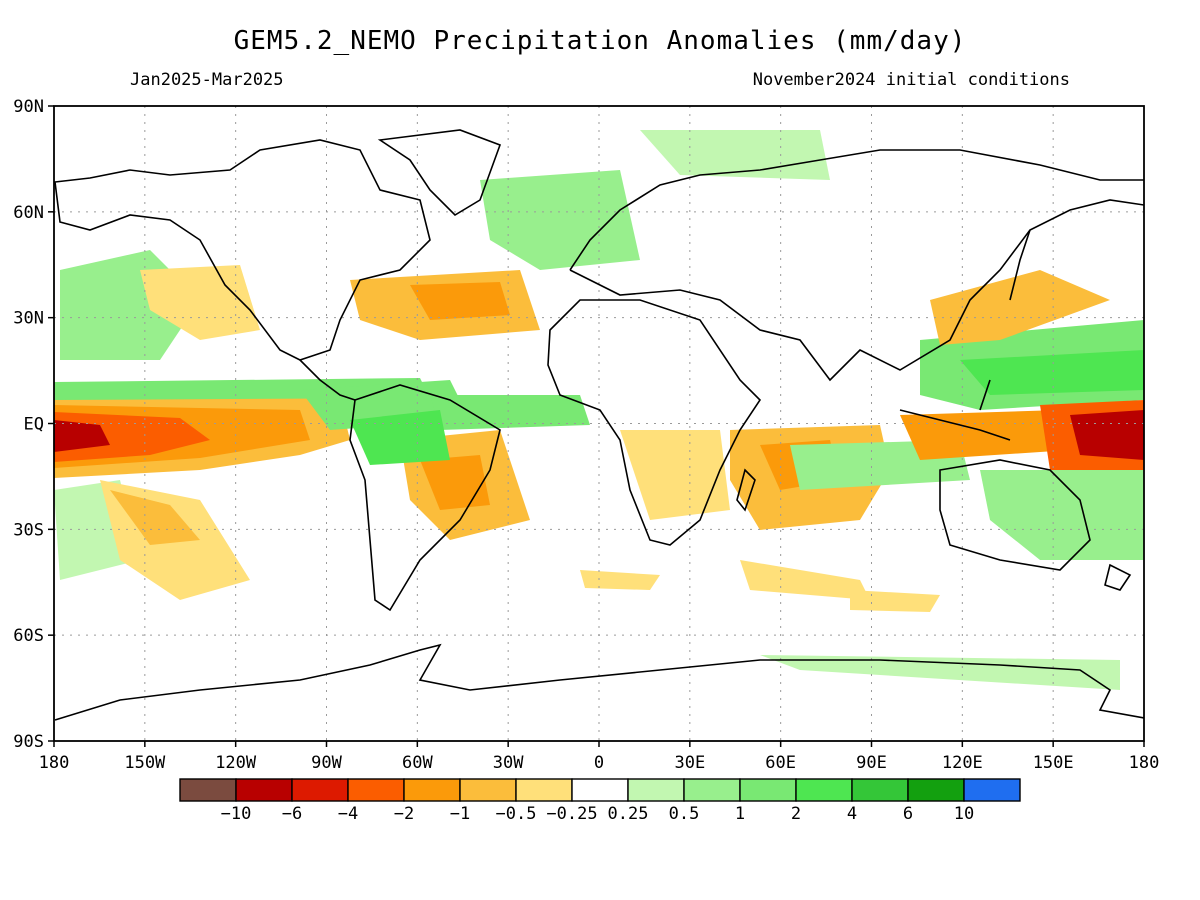 The height and width of the screenshot is (900, 1200). Describe the element at coordinates (628, 814) in the screenshot. I see `colorbar-label: 0.25` at that location.